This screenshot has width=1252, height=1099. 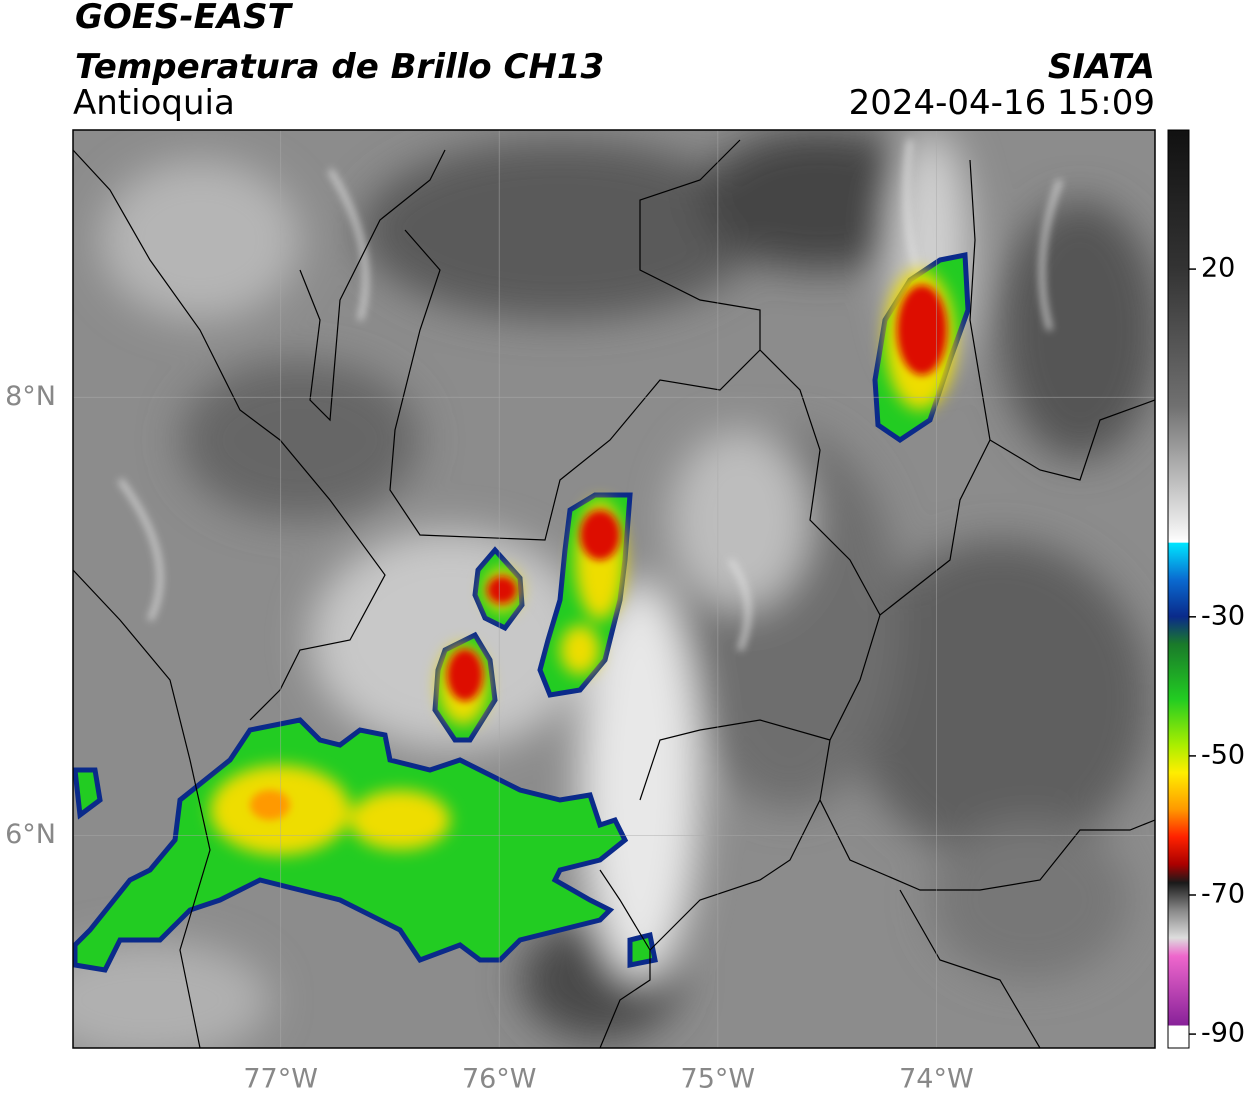 I want to click on x-tick-label: 77°W, so click(x=280, y=1079).